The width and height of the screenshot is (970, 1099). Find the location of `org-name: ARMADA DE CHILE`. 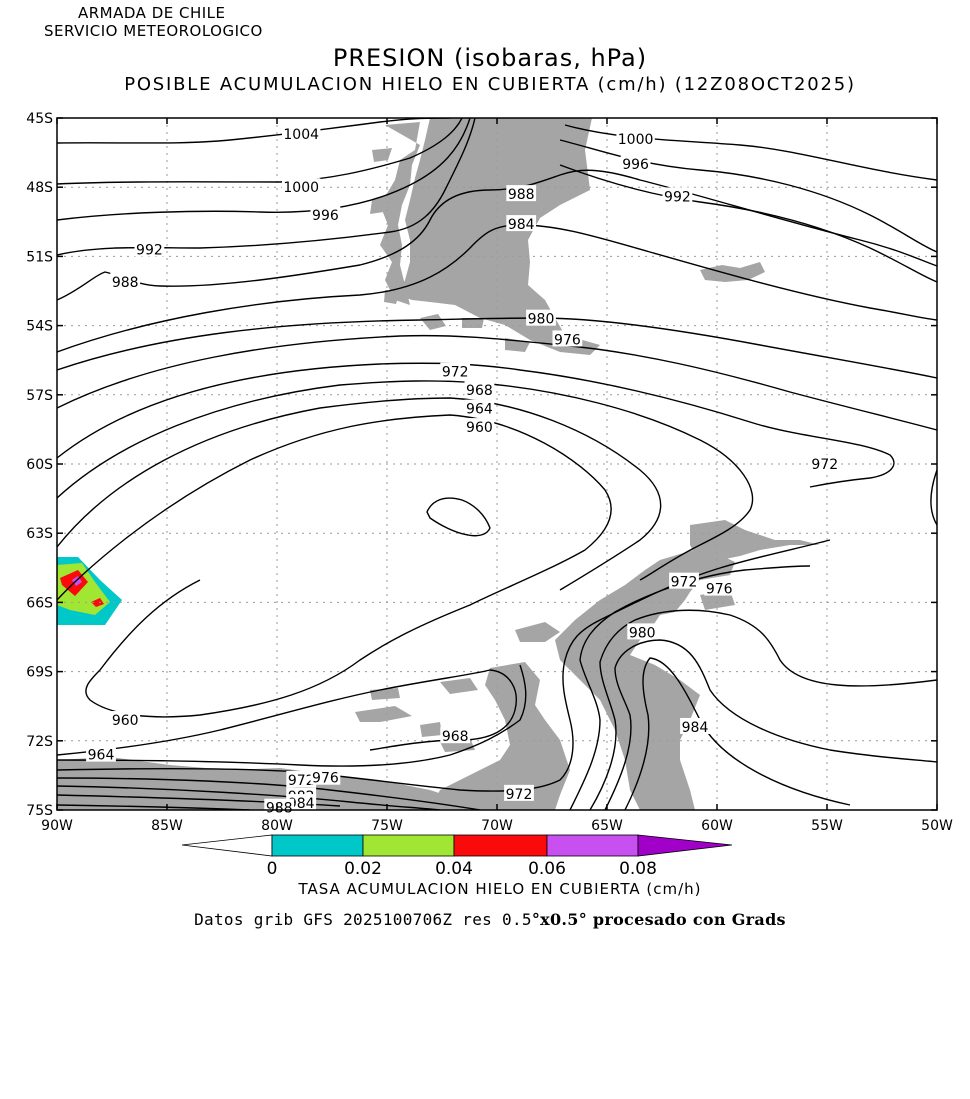

org-name: ARMADA DE CHILE is located at coordinates (152, 13).